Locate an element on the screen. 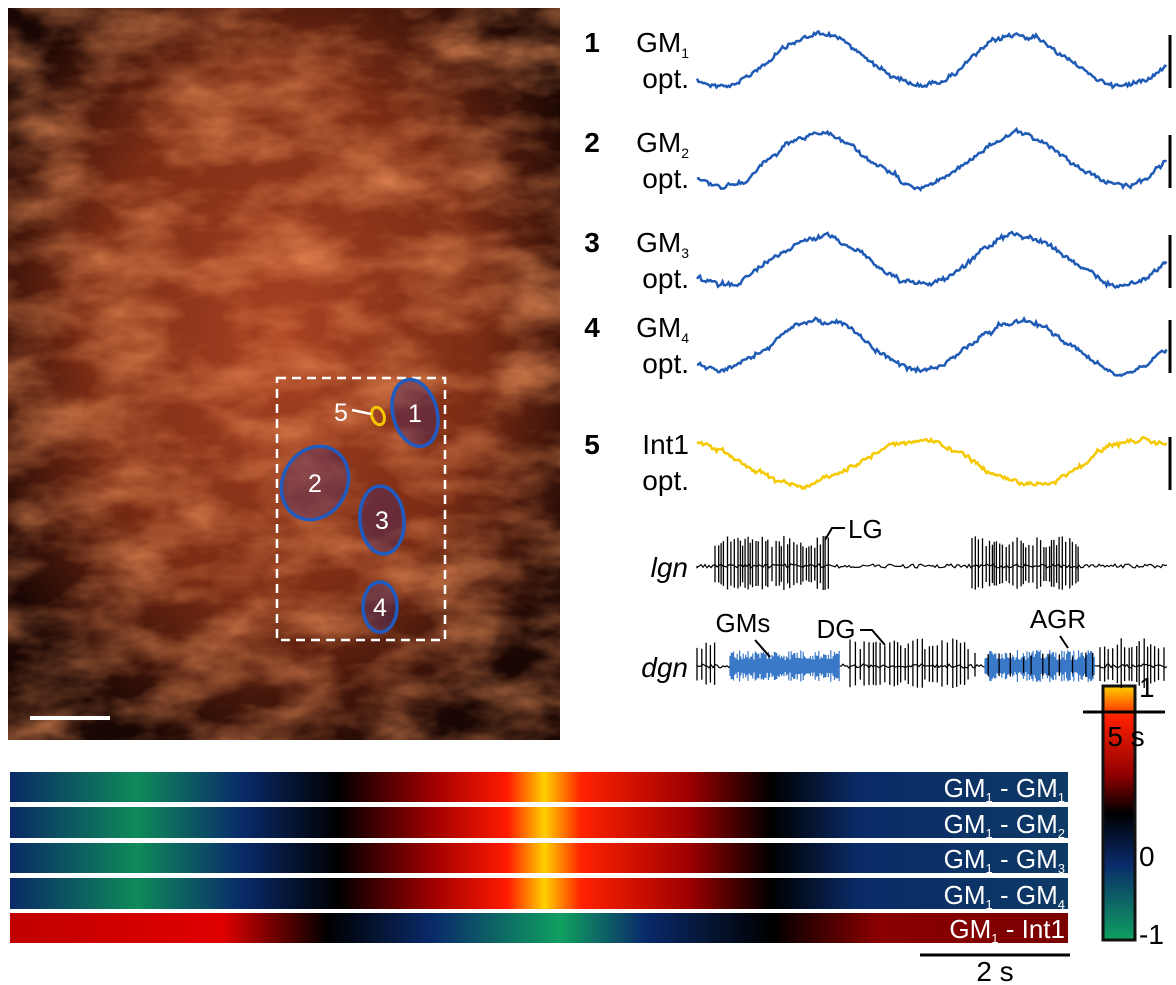 The height and width of the screenshot is (985, 1176). scale-label: 5 s is located at coordinates (1125, 736).